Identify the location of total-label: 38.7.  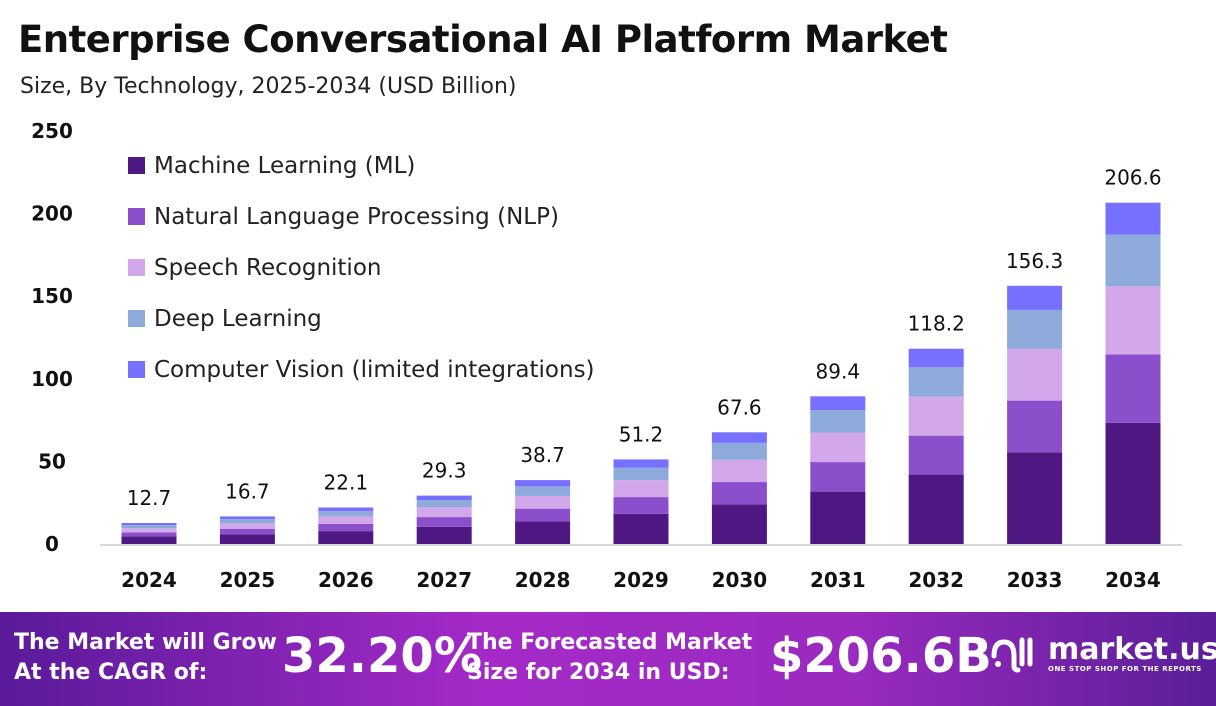
(542, 455).